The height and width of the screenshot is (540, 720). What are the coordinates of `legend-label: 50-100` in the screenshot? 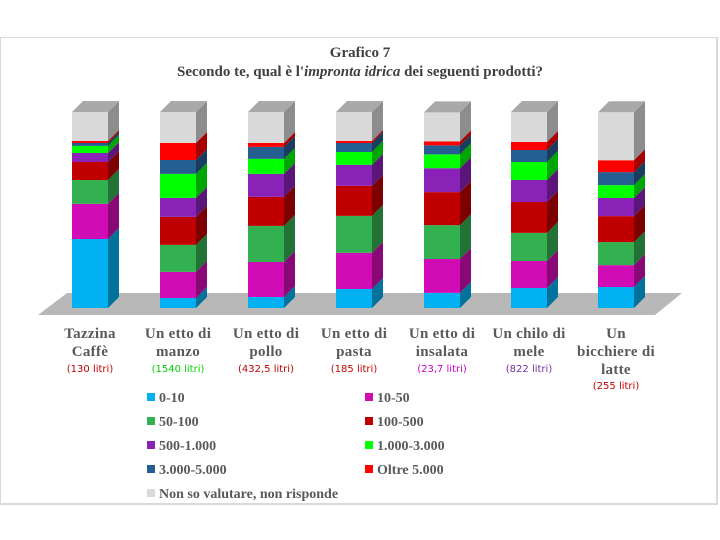 It's located at (179, 422).